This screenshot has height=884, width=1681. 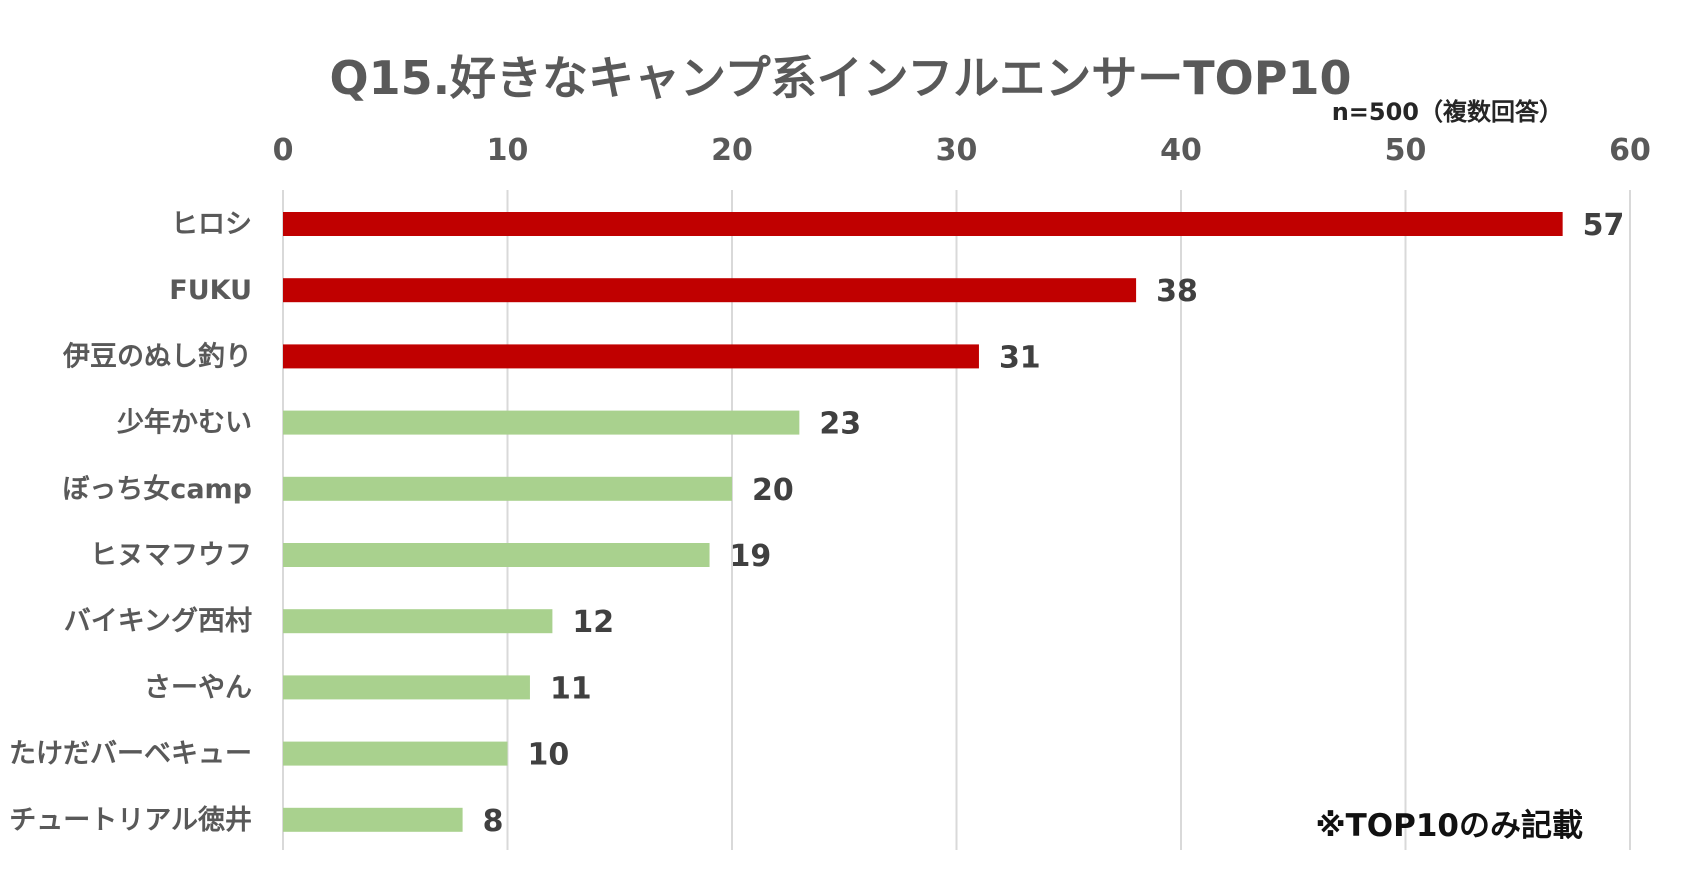 I want to click on data-label: 10, so click(x=549, y=755).